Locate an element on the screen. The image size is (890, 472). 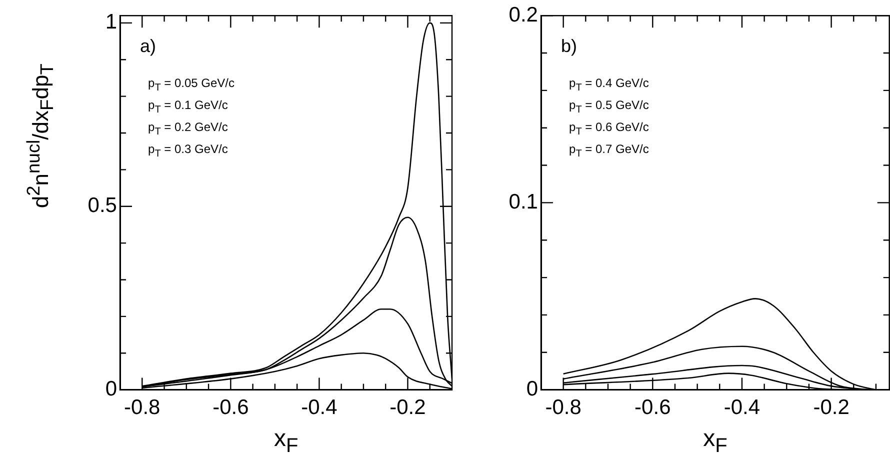
annotation: p$_{T}$ = 0.4 GeV/c is located at coordinates (609, 84).